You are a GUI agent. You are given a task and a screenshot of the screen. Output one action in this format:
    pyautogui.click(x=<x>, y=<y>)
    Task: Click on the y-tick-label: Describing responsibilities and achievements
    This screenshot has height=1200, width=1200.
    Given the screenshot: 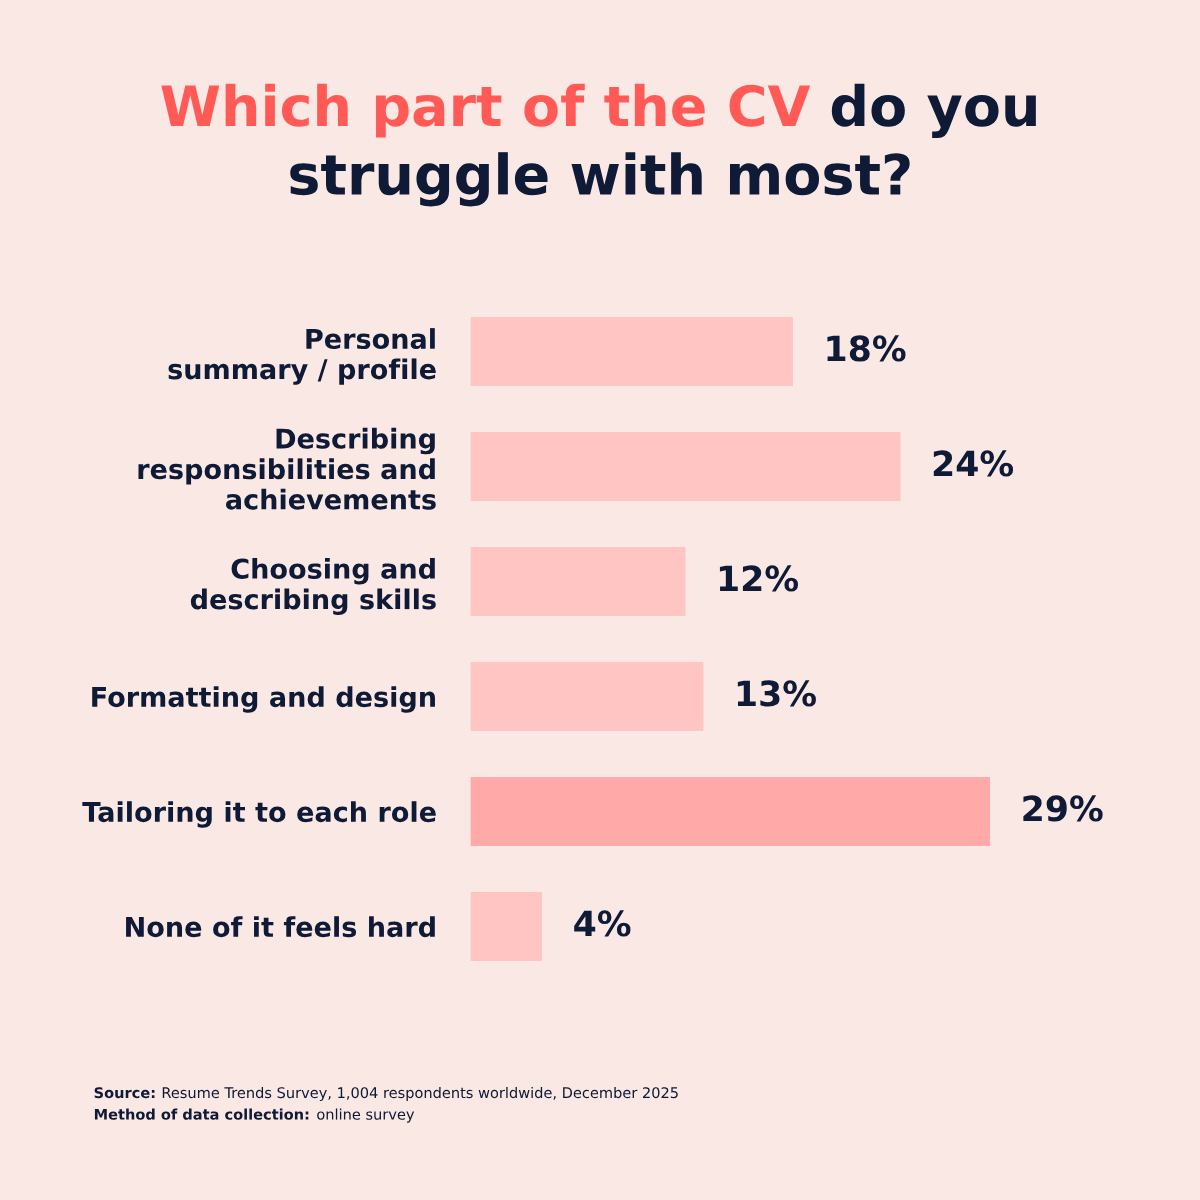 What is the action you would take?
    pyautogui.click(x=287, y=468)
    